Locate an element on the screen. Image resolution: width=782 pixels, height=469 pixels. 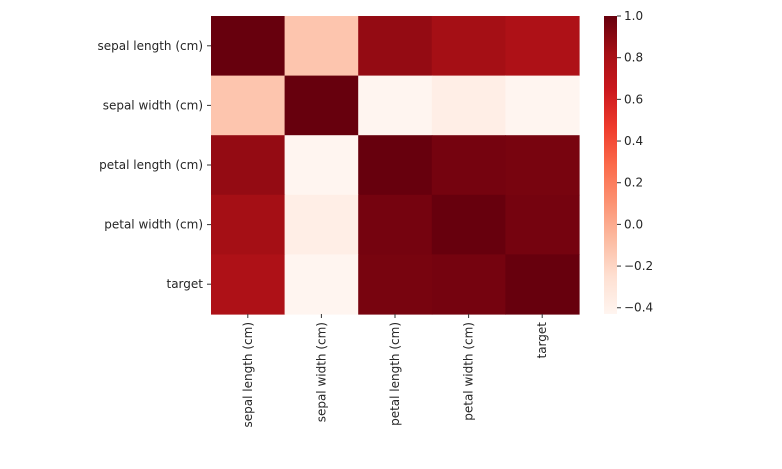
column-tick-label: petal length (cm) is located at coordinates (395, 374).